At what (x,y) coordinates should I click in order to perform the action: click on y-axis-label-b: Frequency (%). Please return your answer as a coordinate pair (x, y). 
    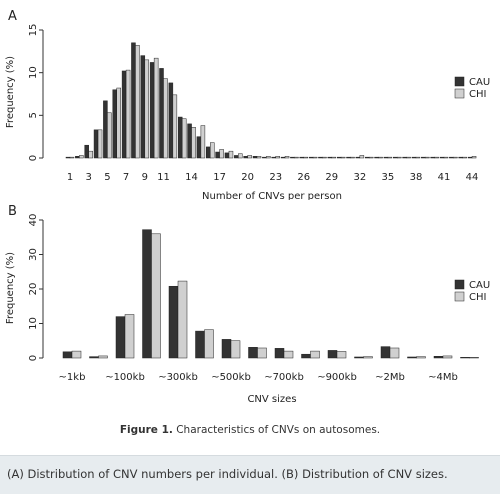
    Looking at the image, I should click on (10, 288).